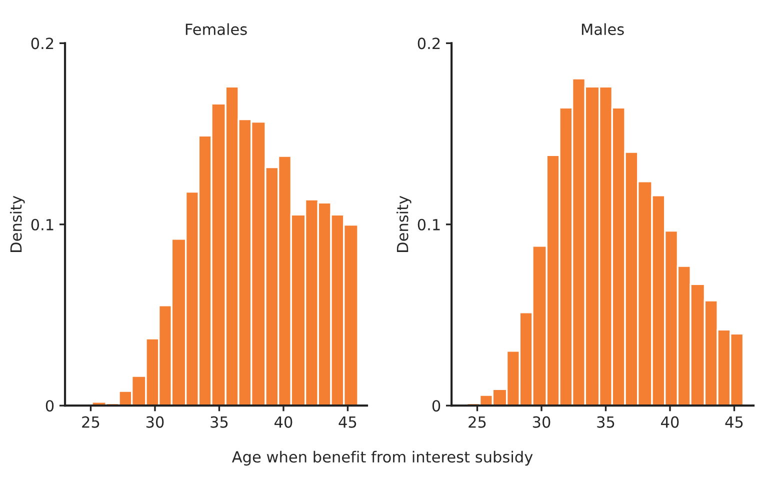 The image size is (765, 480). What do you see at coordinates (216, 29) in the screenshot?
I see `chart-title: Females` at bounding box center [216, 29].